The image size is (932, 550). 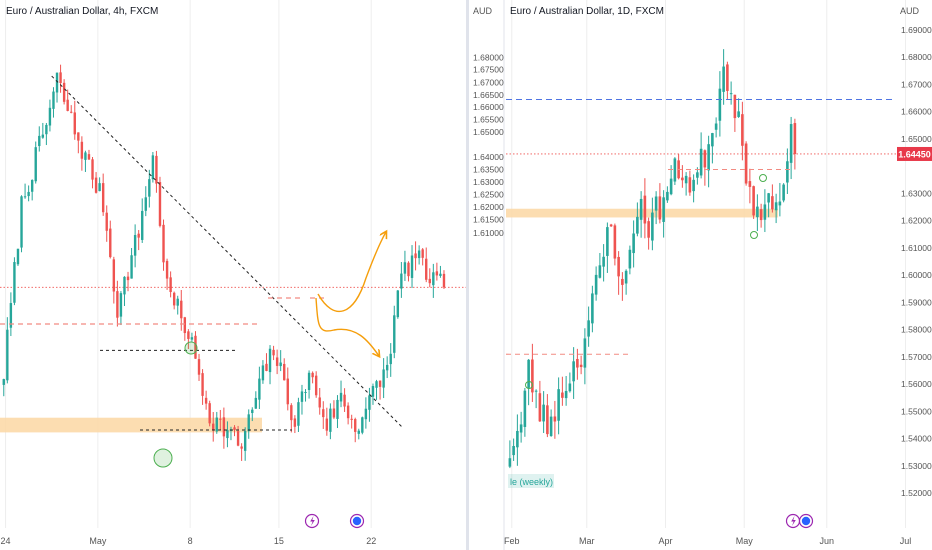 What do you see at coordinates (531, 481) in the screenshot?
I see `weekly-label-background` at bounding box center [531, 481].